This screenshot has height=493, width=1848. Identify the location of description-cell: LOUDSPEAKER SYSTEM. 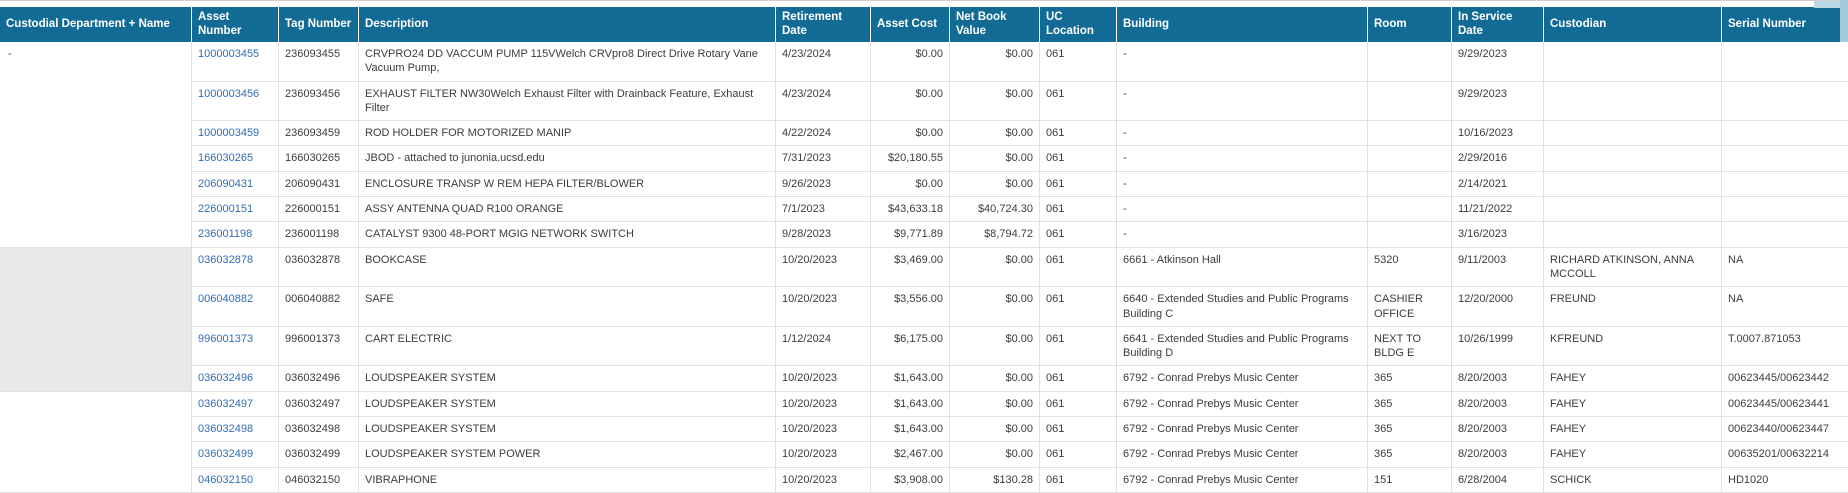
(567, 404).